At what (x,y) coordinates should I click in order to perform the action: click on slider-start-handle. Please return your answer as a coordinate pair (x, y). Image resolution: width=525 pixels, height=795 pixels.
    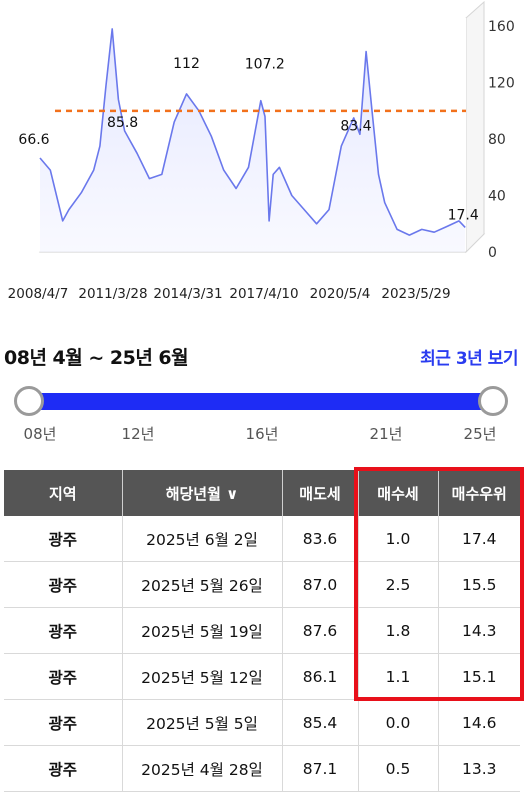
    Looking at the image, I should click on (29, 401).